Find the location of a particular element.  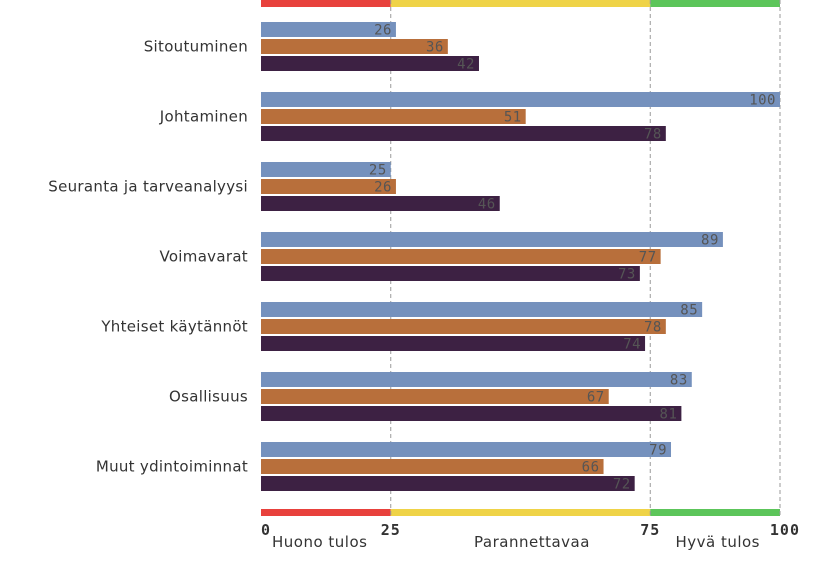

x-tick-label-3: 100 is located at coordinates (785, 530).